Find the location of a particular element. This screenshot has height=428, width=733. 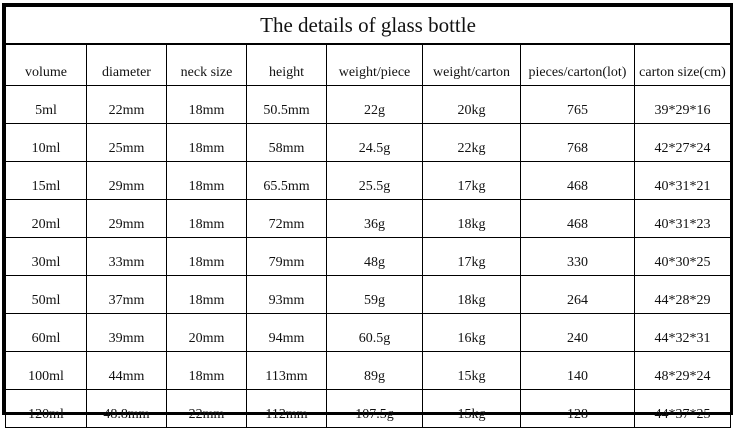

column-header: weight/piece is located at coordinates (374, 64).